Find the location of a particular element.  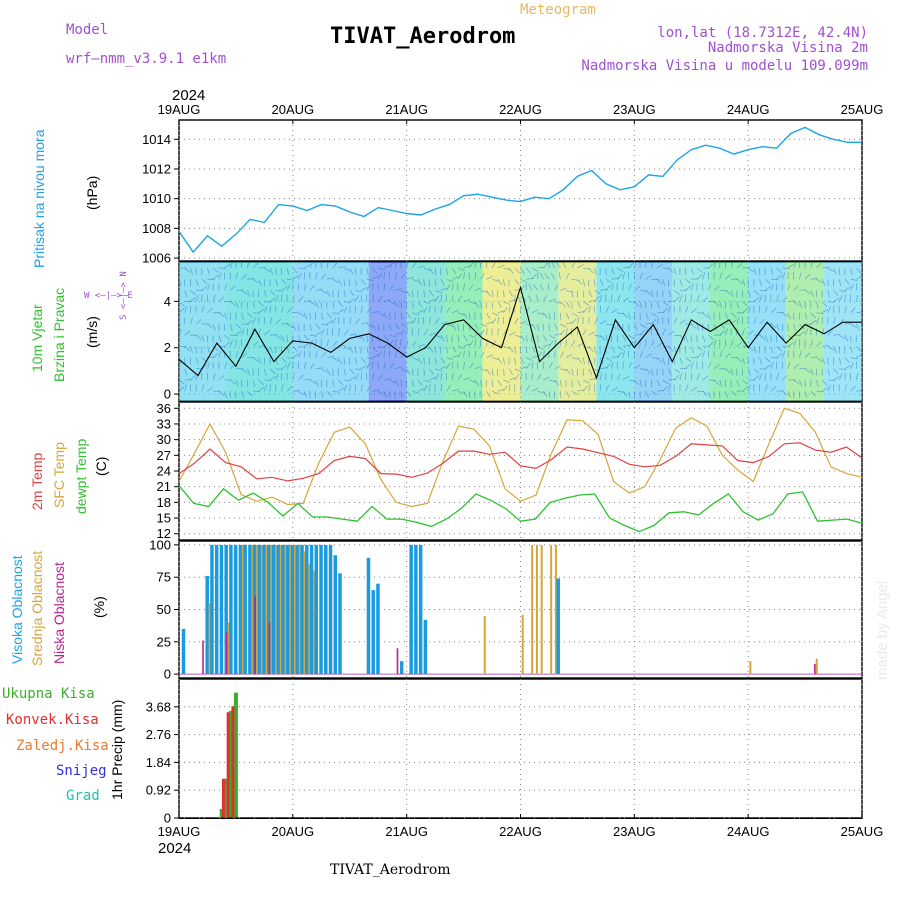

y-tick-label: 2.76 is located at coordinates (158, 734).